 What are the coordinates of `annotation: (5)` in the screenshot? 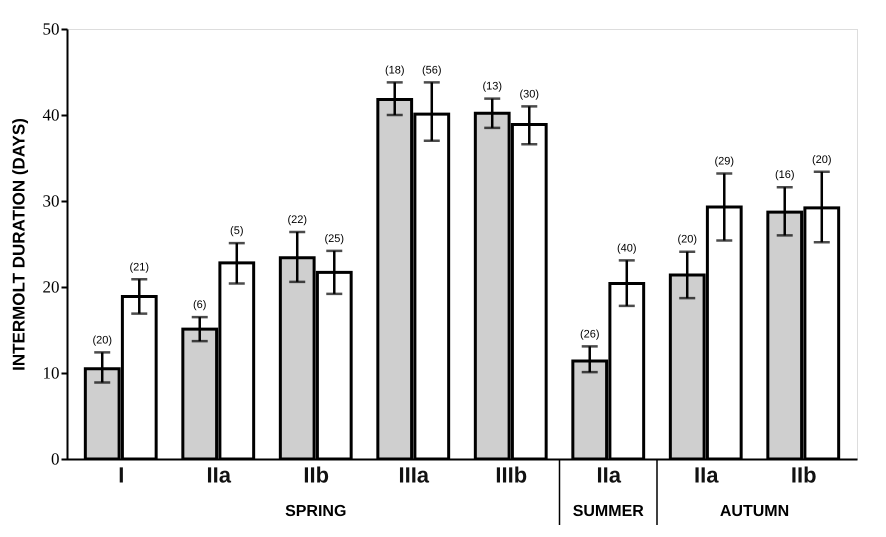 It's located at (237, 231).